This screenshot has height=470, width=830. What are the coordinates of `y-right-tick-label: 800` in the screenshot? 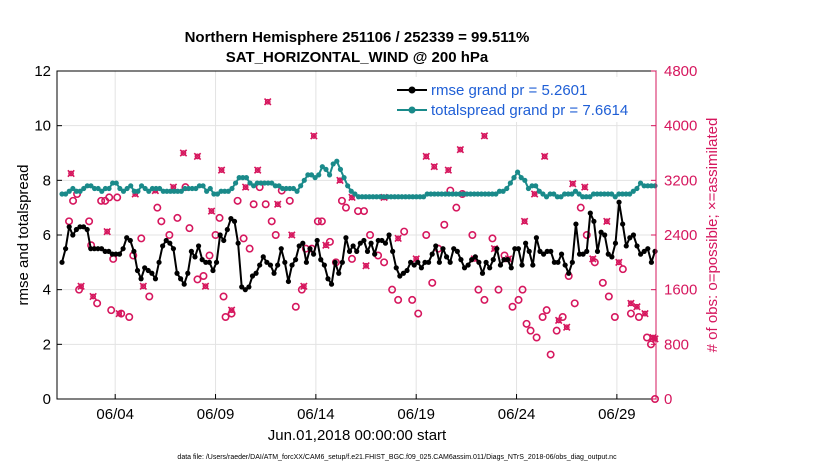 It's located at (676, 344).